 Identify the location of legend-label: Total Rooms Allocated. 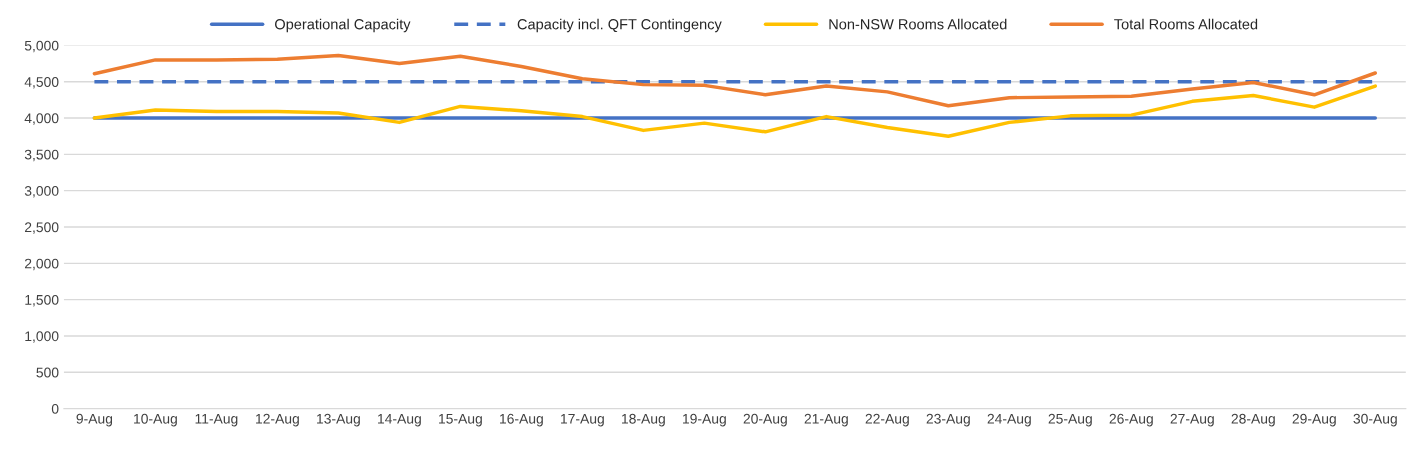
(1186, 24).